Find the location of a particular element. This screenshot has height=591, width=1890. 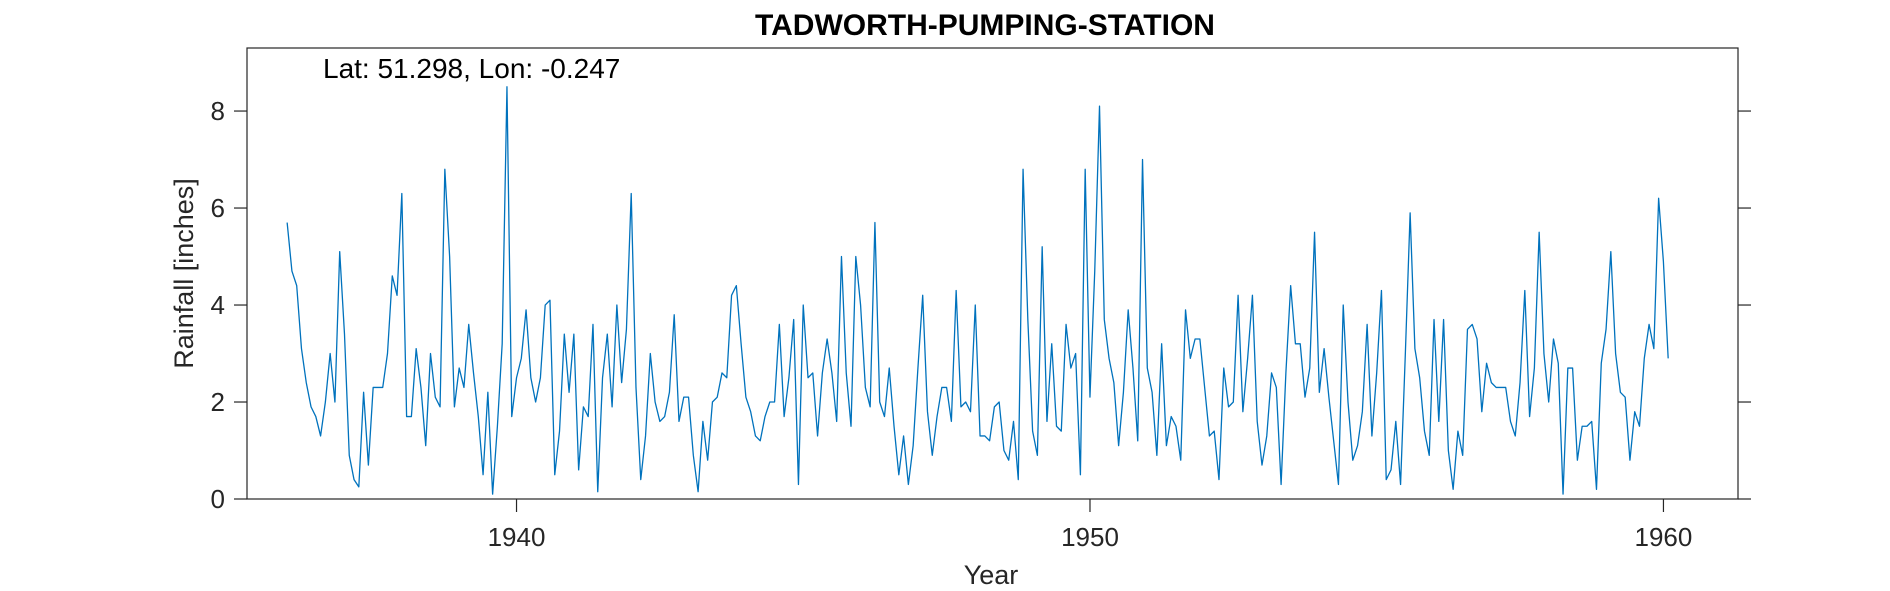

y-tick-label: 6 is located at coordinates (218, 208).